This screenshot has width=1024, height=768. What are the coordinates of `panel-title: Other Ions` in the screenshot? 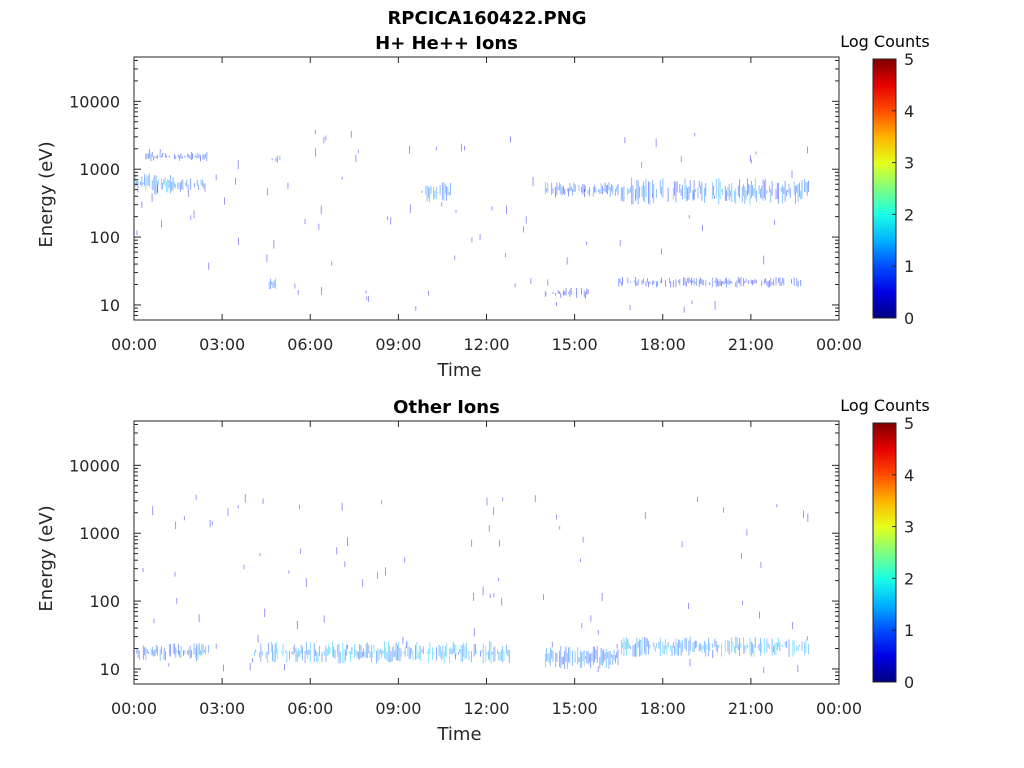 It's located at (446, 407).